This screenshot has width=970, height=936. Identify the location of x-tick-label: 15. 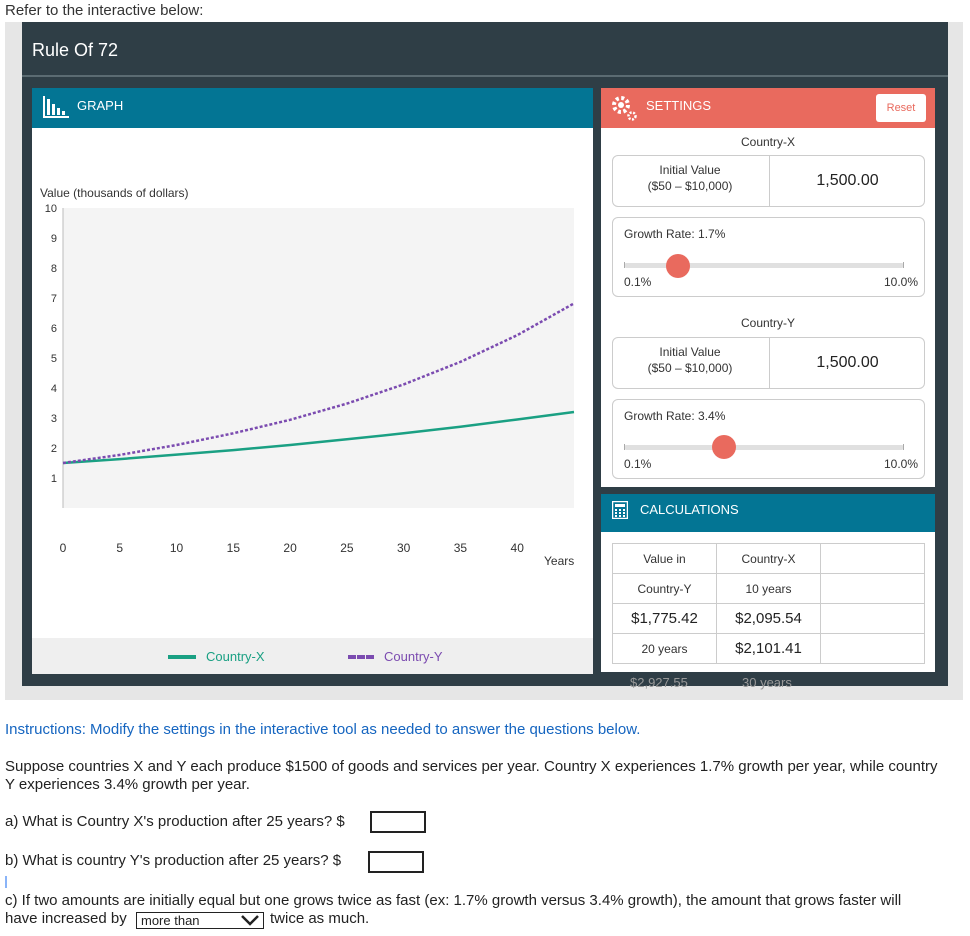
(234, 548).